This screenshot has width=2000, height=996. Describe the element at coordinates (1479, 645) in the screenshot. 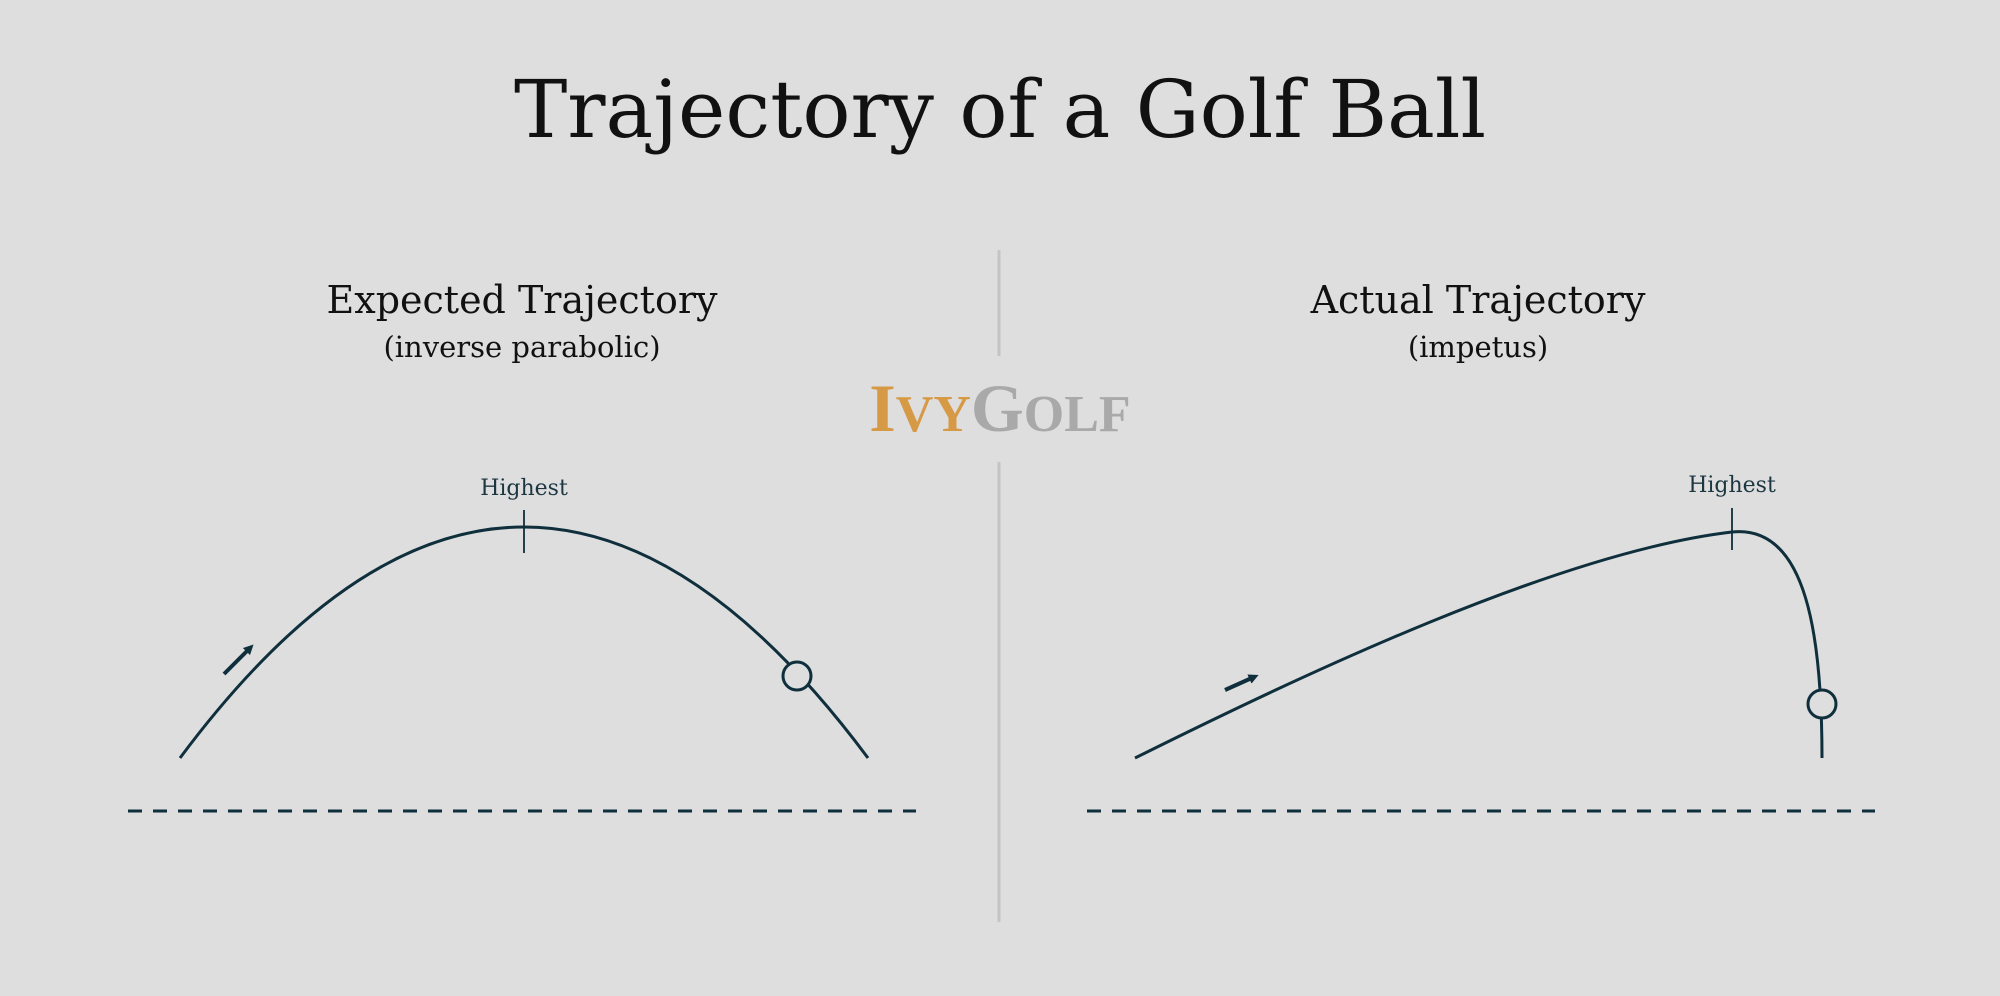

I see `actual-trajectory-curve` at that location.